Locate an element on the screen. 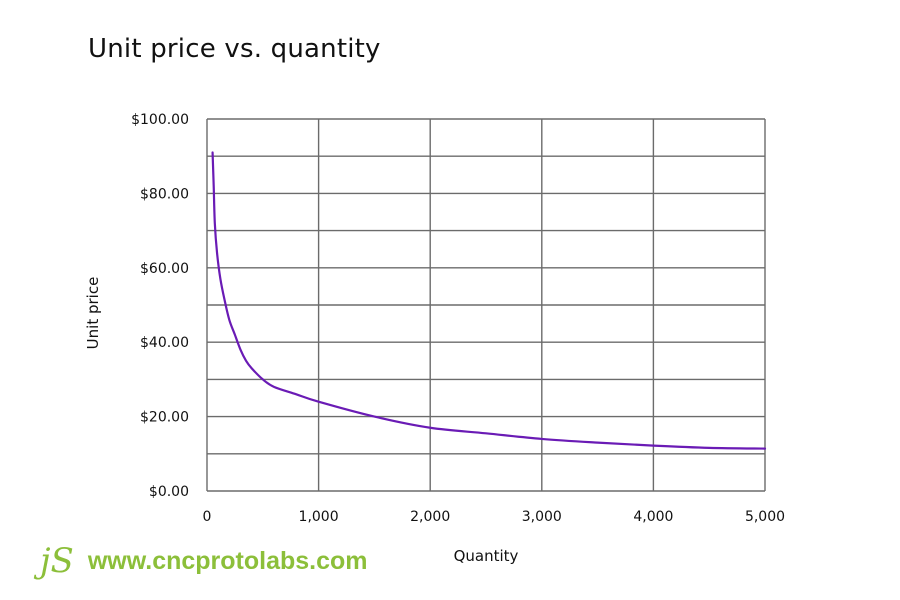 The width and height of the screenshot is (900, 600). watermark-url: www.cncprotolabs.com is located at coordinates (227, 560).